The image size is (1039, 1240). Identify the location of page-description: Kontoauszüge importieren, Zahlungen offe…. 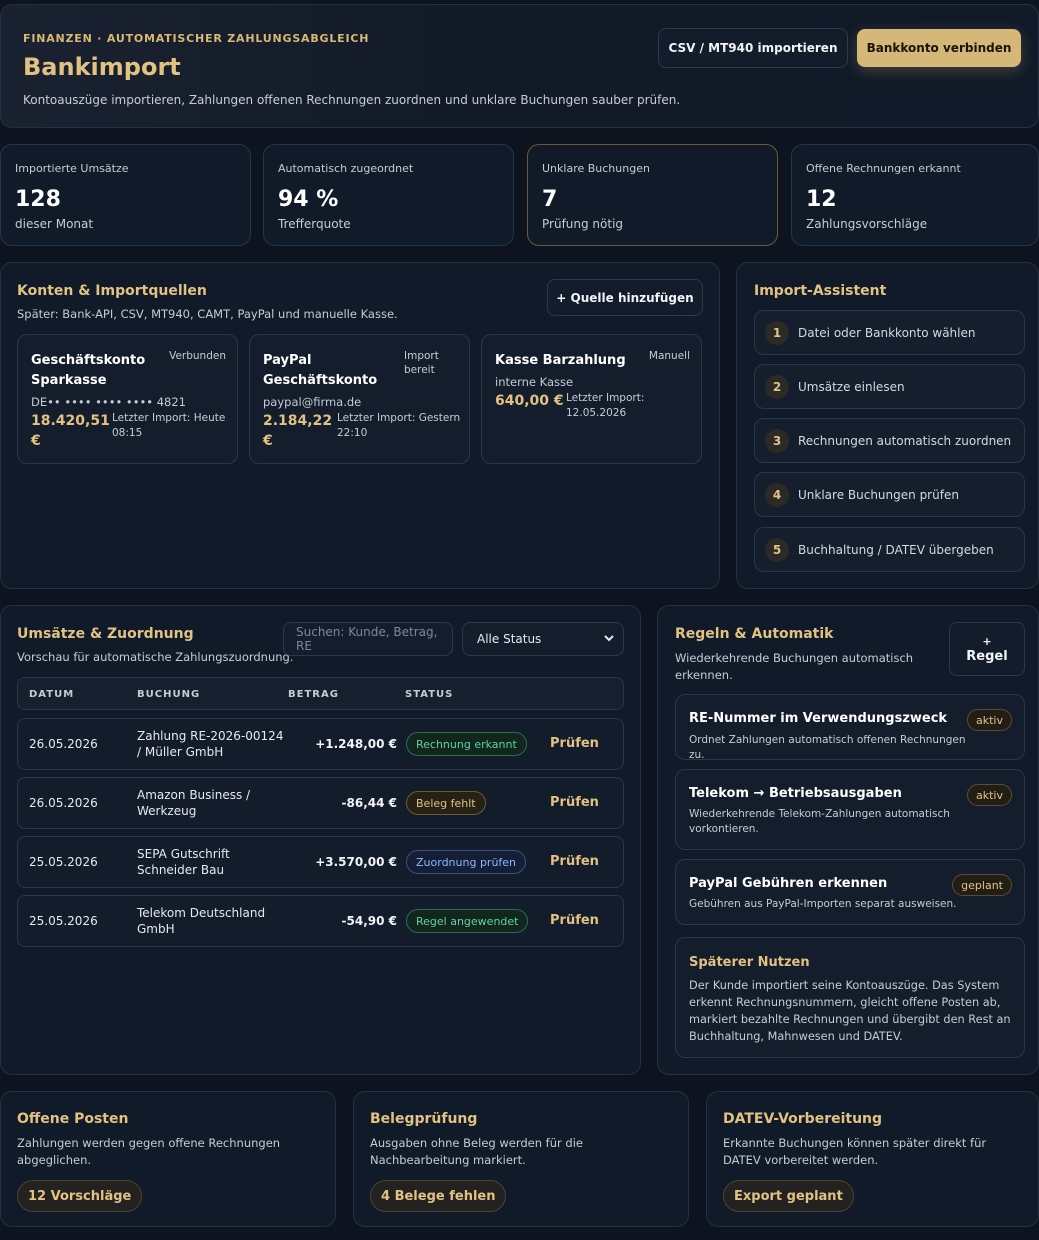
(352, 100).